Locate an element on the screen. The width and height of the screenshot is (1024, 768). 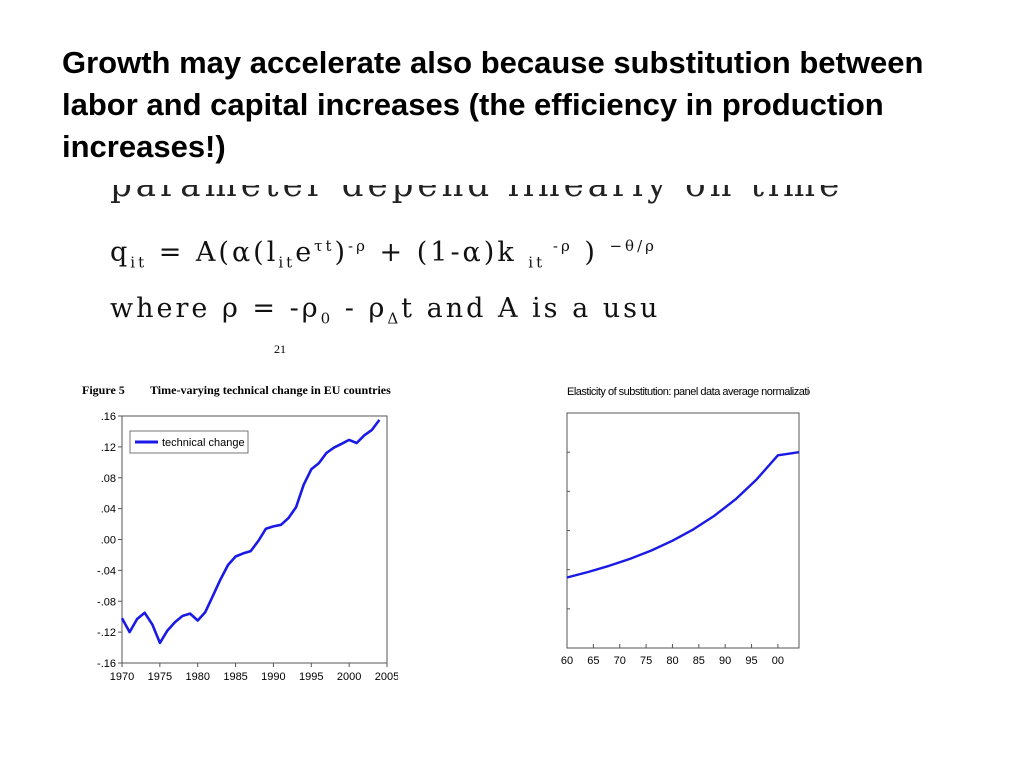
x-tick-label: 80 is located at coordinates (672, 661).